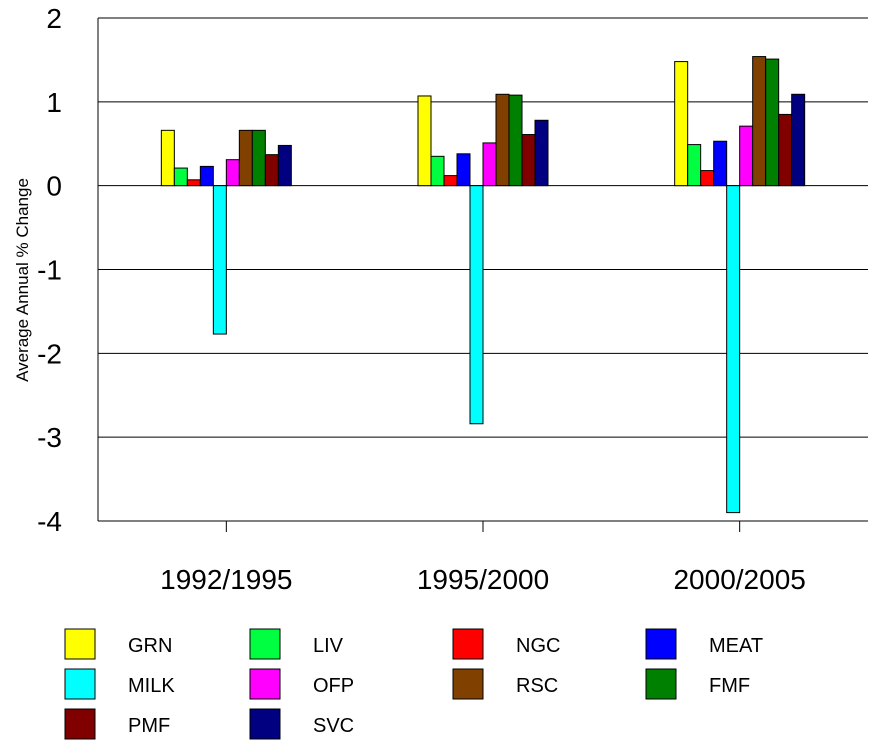 This screenshot has width=875, height=740. I want to click on legend-swatch-svc, so click(265, 724).